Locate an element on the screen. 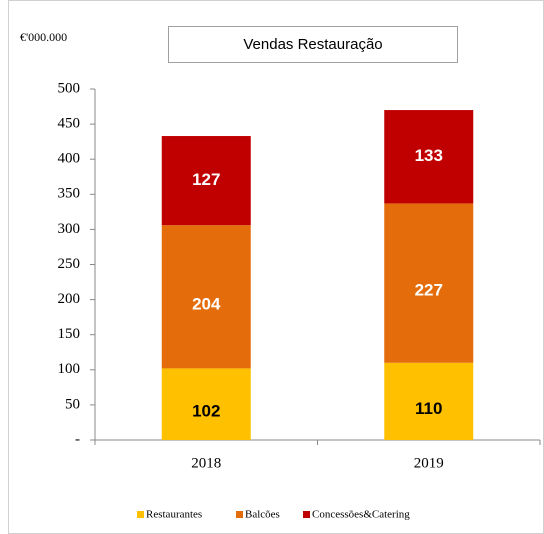  y-tick-label: 300 is located at coordinates (69, 229).